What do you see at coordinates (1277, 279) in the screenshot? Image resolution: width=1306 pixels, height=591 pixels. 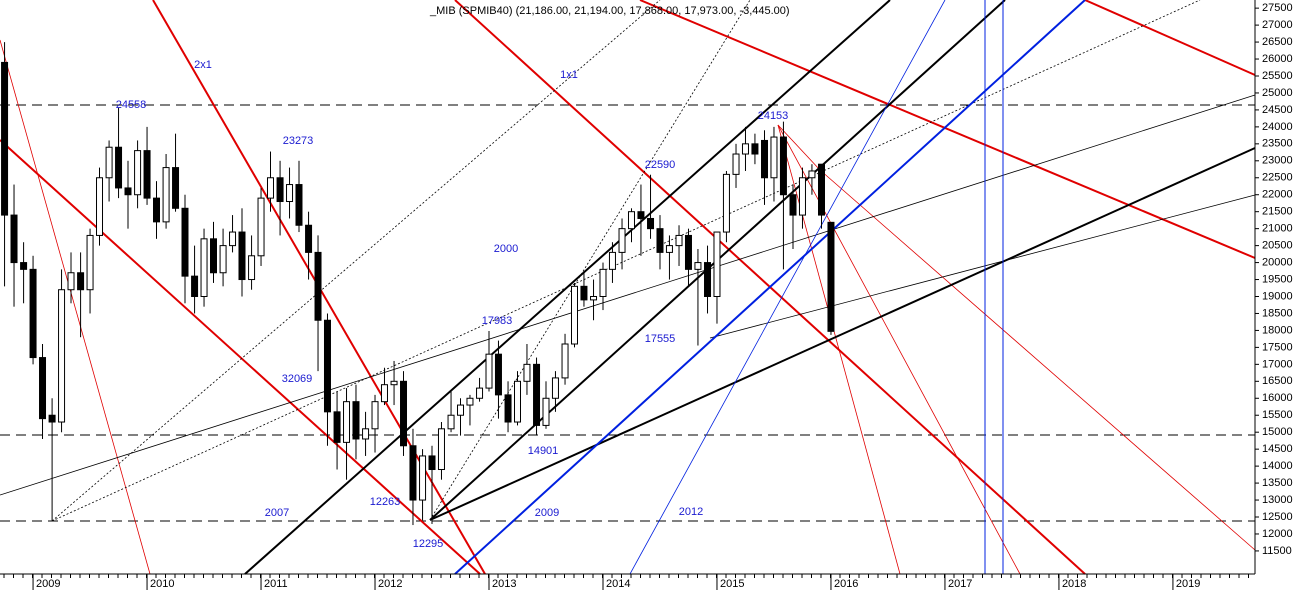 I see `y-tick-label: 19500` at bounding box center [1277, 279].